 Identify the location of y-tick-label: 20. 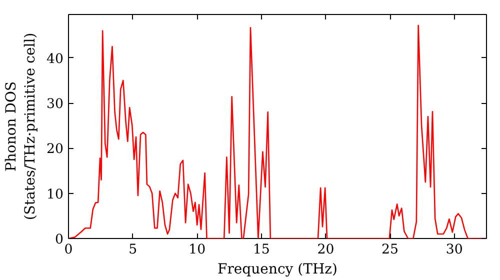
(55, 150).